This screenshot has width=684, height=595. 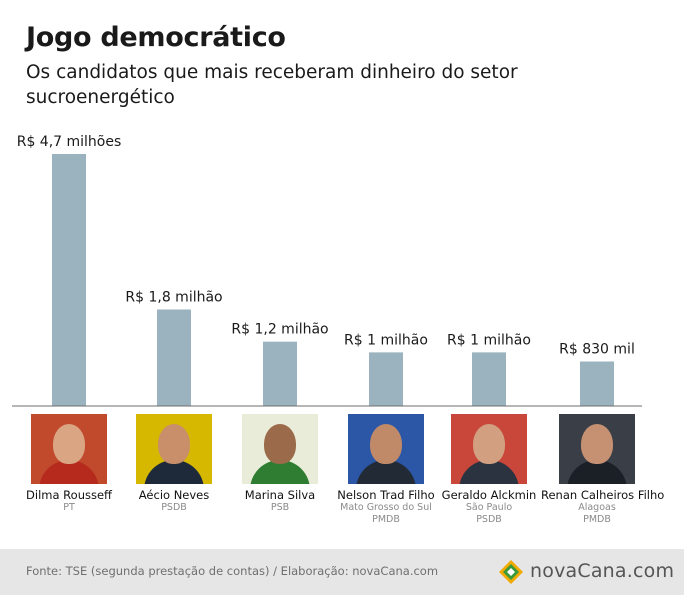 I want to click on candidate-card: Geraldo Alckmin São Paulo PSDB, so click(x=489, y=470).